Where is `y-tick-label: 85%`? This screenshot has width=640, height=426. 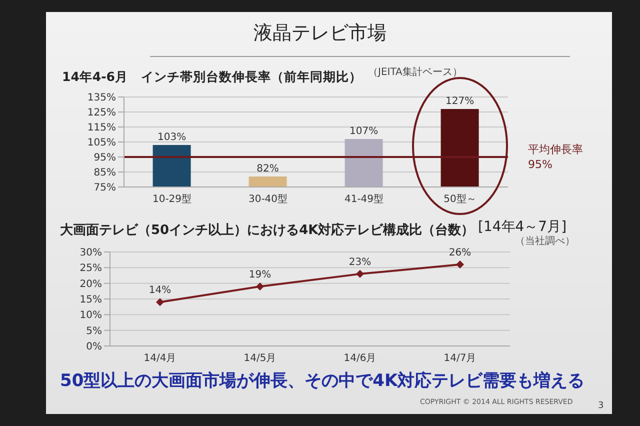 y-tick-label: 85% is located at coordinates (105, 173).